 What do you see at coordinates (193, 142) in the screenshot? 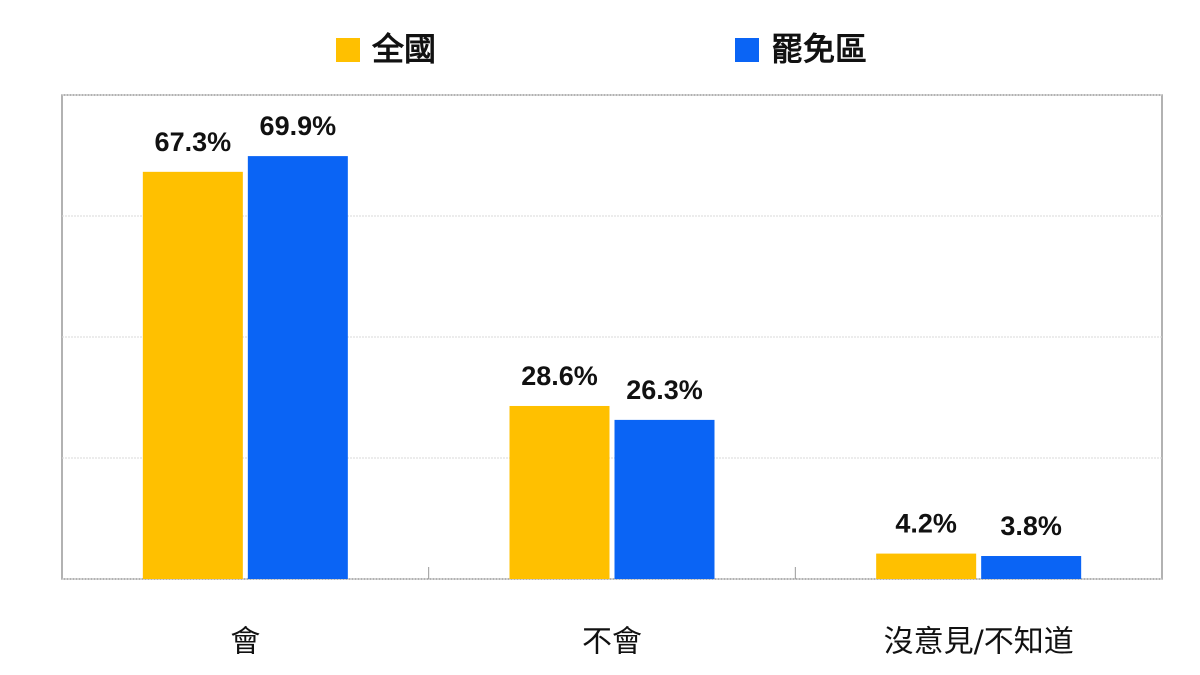
I see `data-label: 67.3%` at bounding box center [193, 142].